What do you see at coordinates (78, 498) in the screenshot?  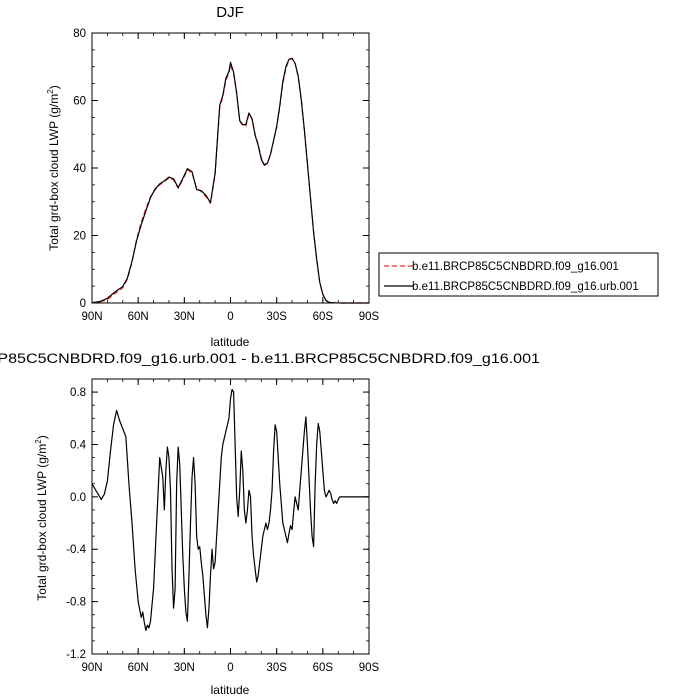 I see `bottom-y-tick-label: 0.0` at bounding box center [78, 498].